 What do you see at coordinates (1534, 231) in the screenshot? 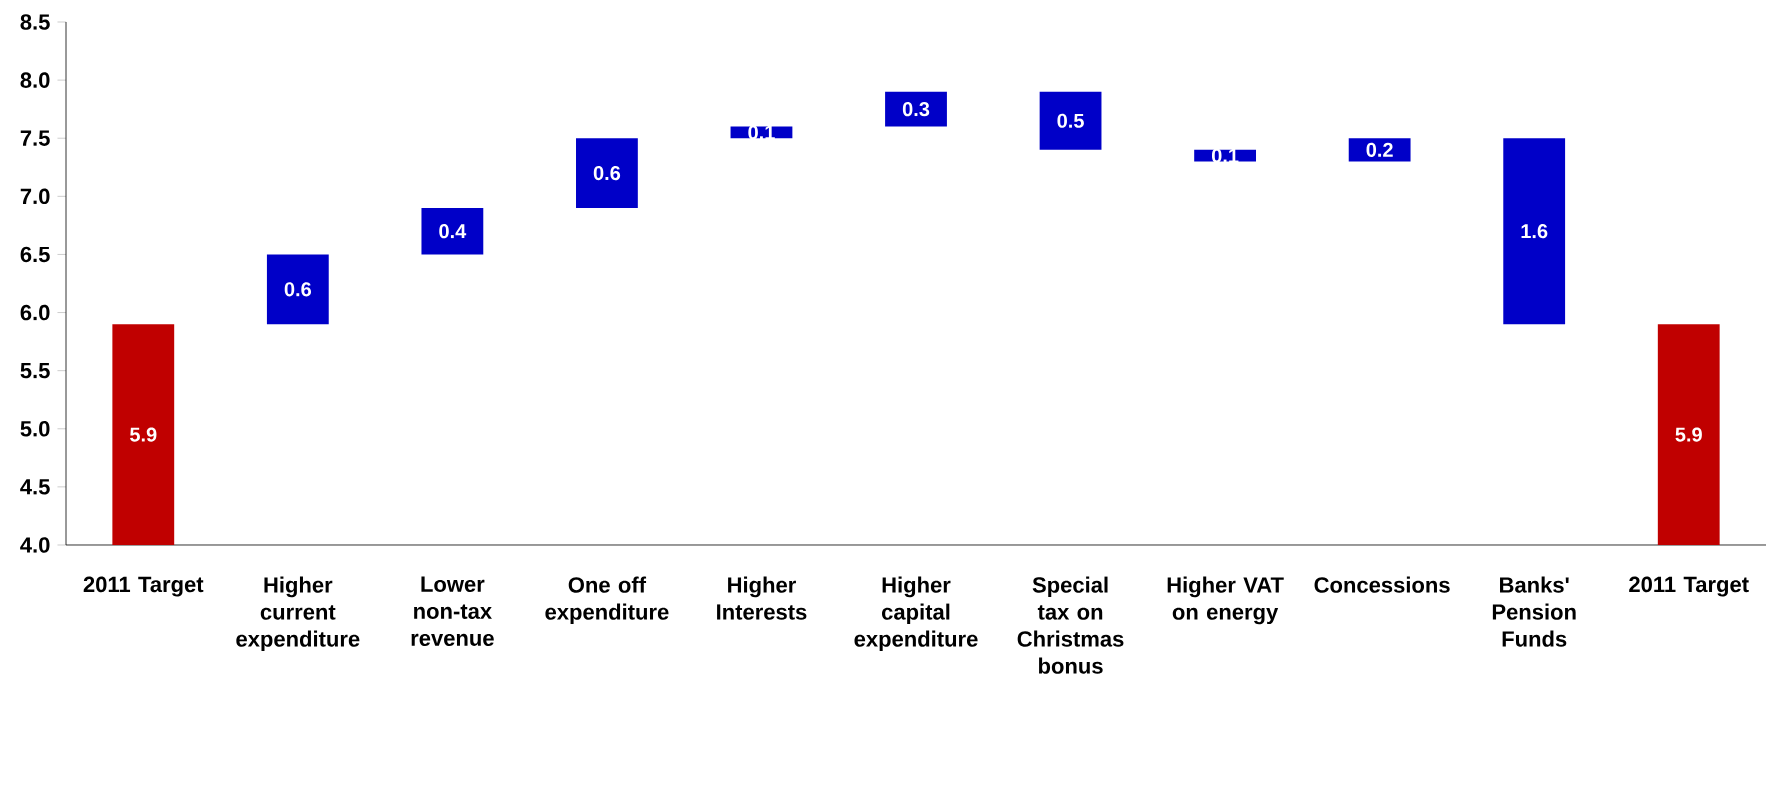
I see `data-label: 1.6` at bounding box center [1534, 231].